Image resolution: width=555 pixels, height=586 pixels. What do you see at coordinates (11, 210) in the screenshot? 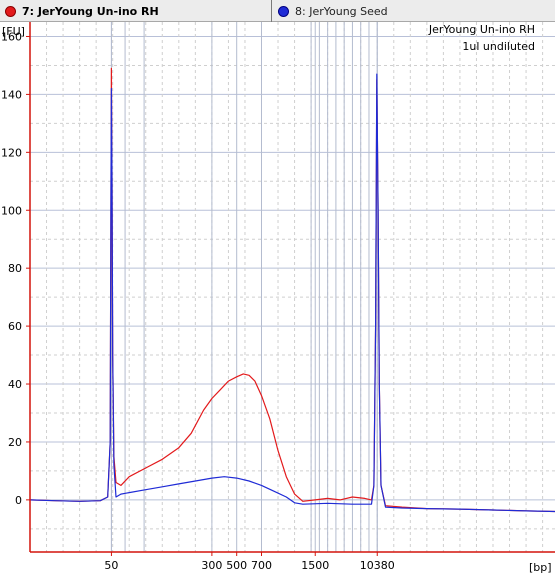
I see `y-tick-label: 100` at bounding box center [11, 210].